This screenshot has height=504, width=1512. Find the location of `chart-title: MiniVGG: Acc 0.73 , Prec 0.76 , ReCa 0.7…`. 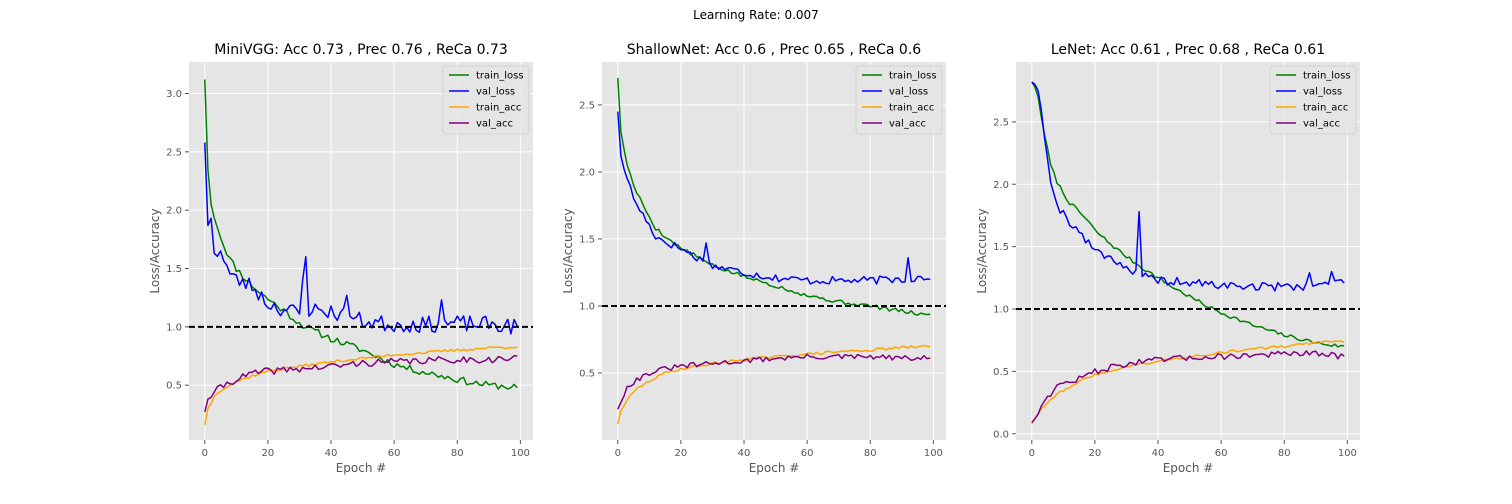

chart-title: MiniVGG: Acc 0.73 , Prec 0.76 , ReCa 0.7… is located at coordinates (361, 50).